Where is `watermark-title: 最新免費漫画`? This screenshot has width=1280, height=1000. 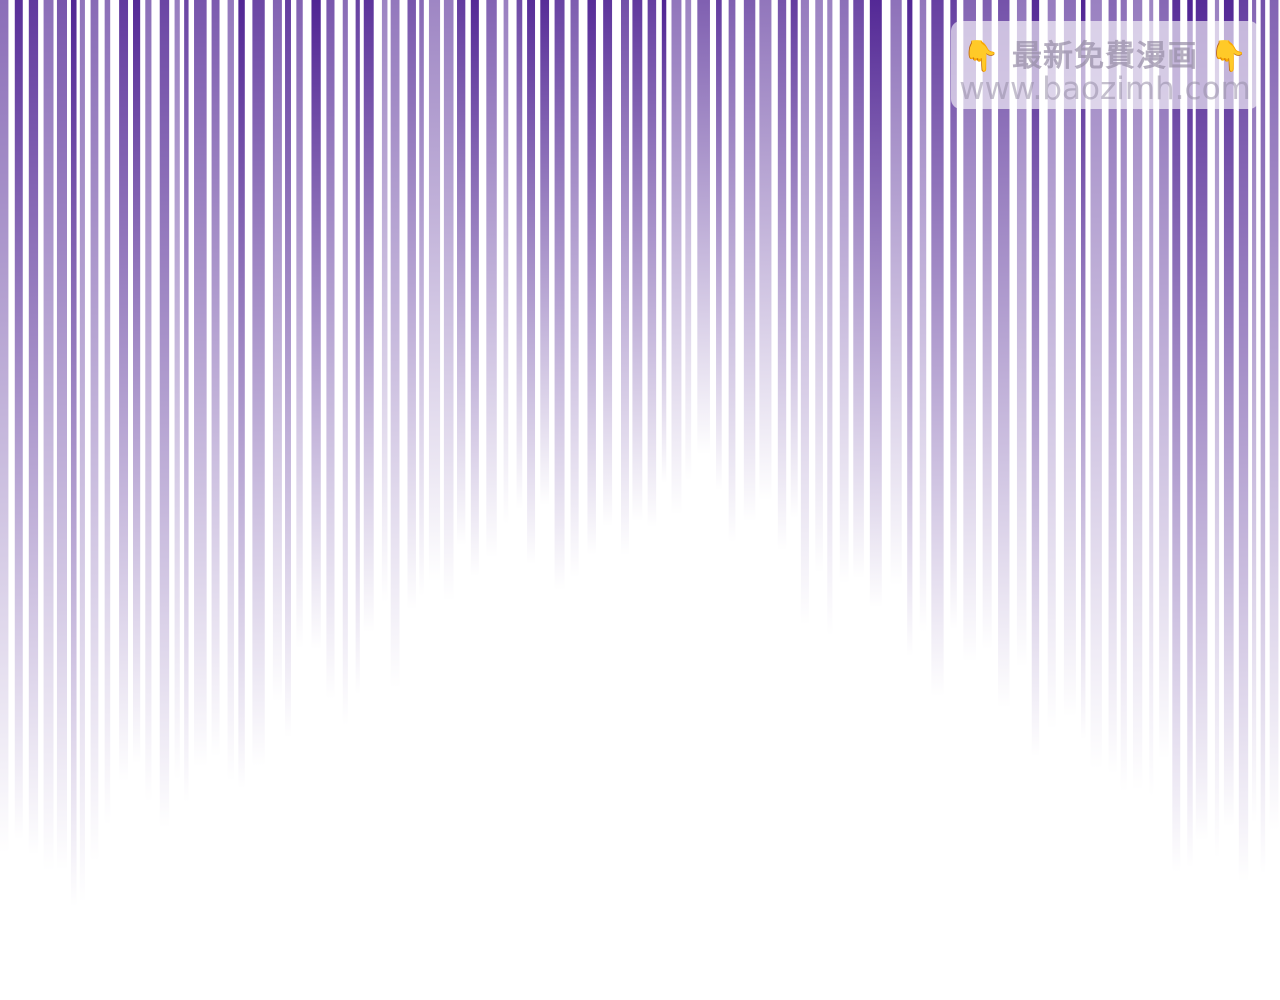
watermark-title: 最新免費漫画 is located at coordinates (1105, 56).